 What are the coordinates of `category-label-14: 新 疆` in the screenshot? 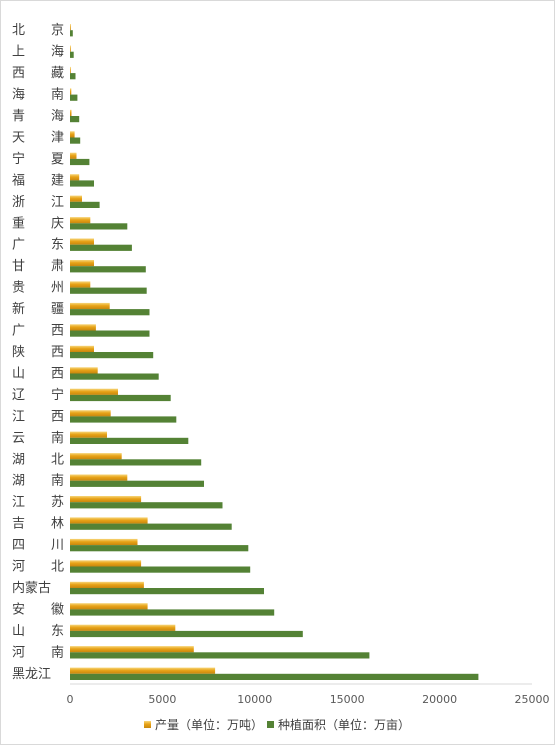 It's located at (38, 309).